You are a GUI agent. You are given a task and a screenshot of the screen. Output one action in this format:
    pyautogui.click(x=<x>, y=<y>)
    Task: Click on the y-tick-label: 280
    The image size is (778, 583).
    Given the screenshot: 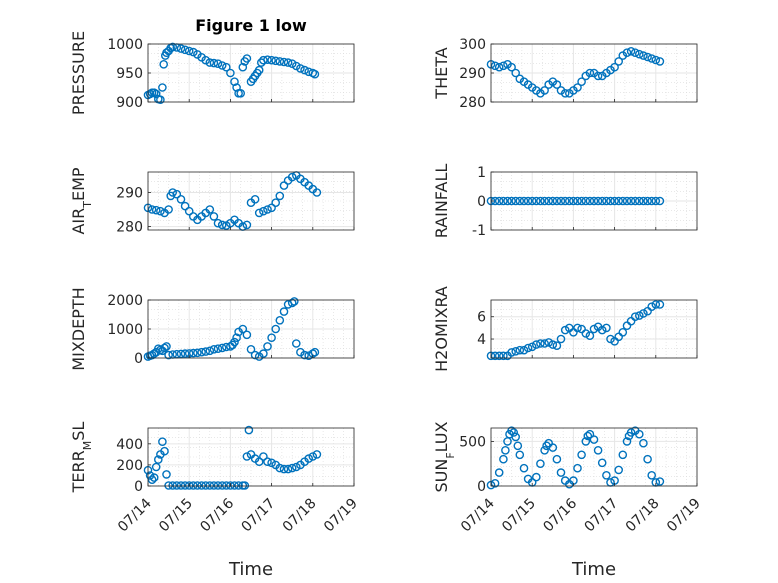 What is the action you would take?
    pyautogui.click(x=472, y=103)
    